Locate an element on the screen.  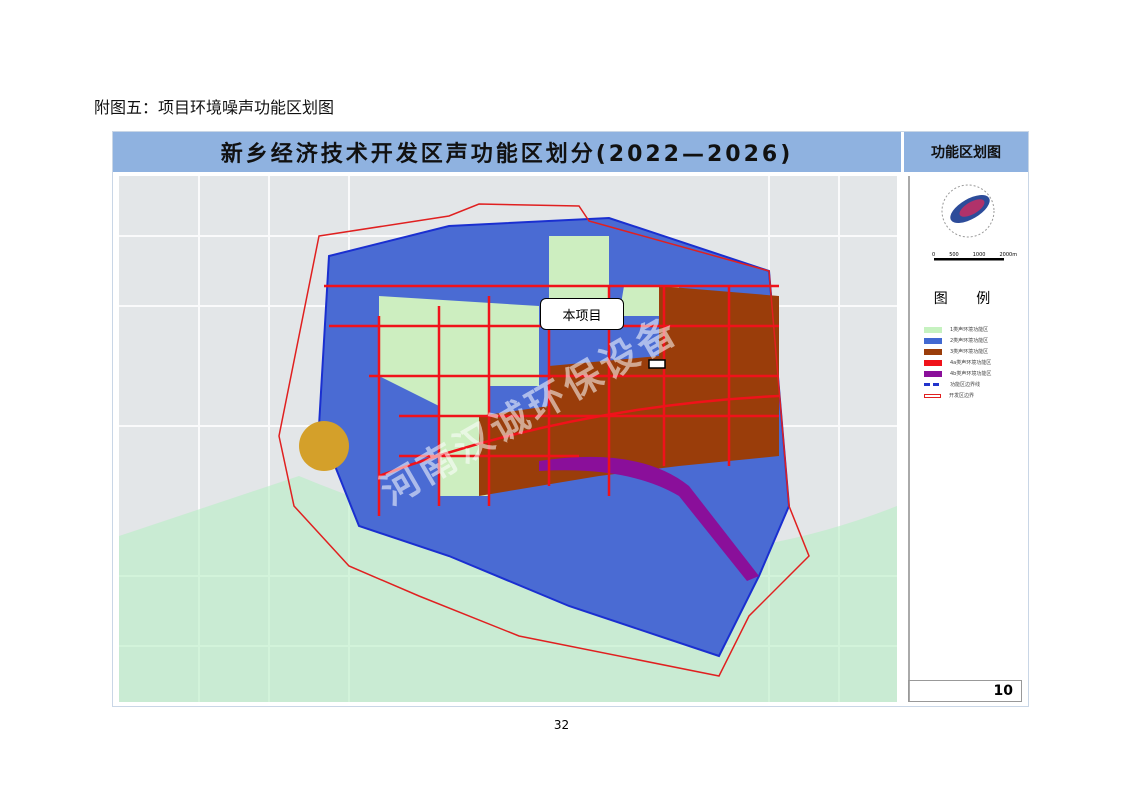
zone-class-4b is located at coordinates (649, 518).